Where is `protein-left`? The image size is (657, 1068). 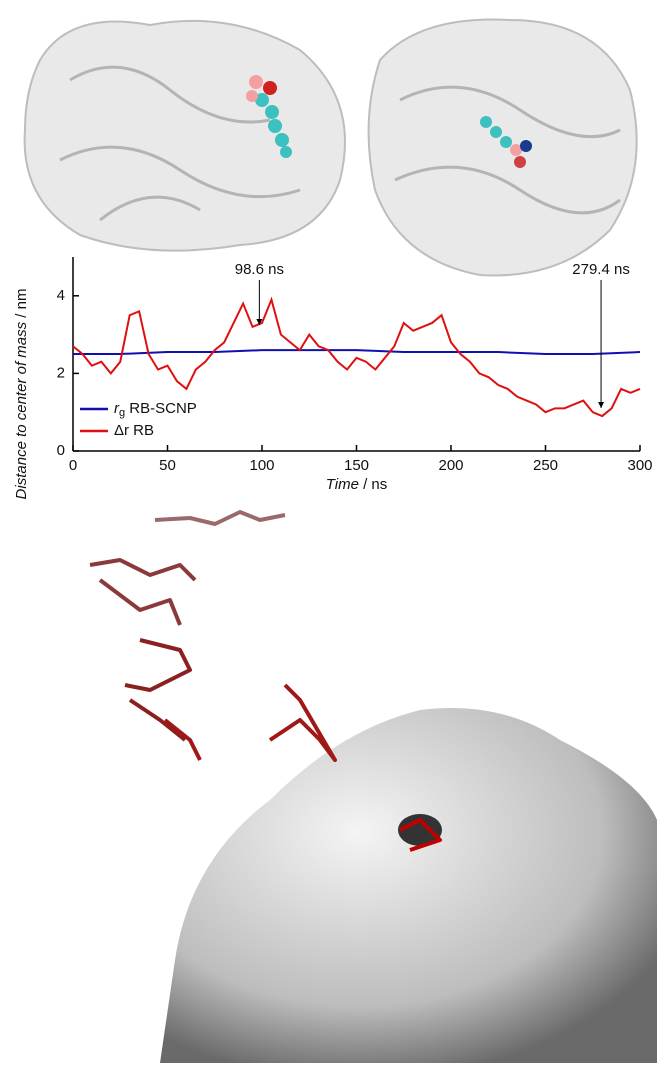
protein-left is located at coordinates (184, 135).